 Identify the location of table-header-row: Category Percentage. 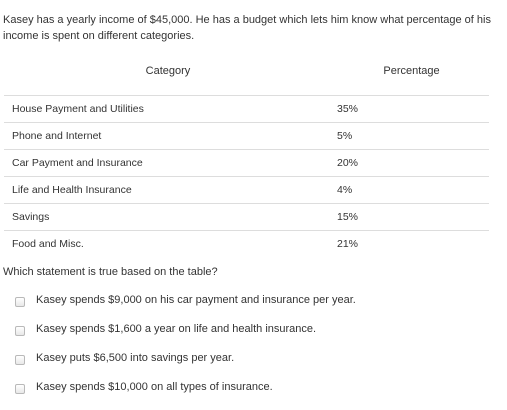
(246, 77).